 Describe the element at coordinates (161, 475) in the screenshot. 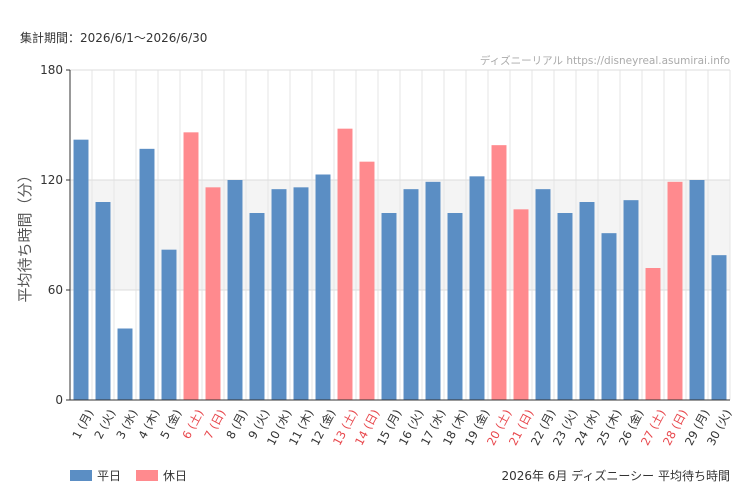

I see `legend-holiday: 休日` at that location.